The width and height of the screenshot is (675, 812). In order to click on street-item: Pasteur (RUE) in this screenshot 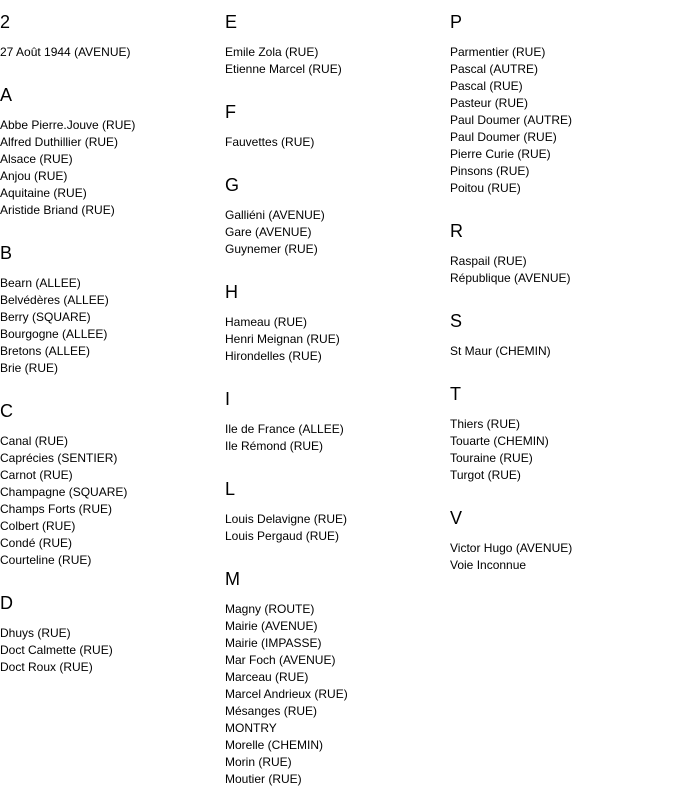, I will do `click(489, 103)`.